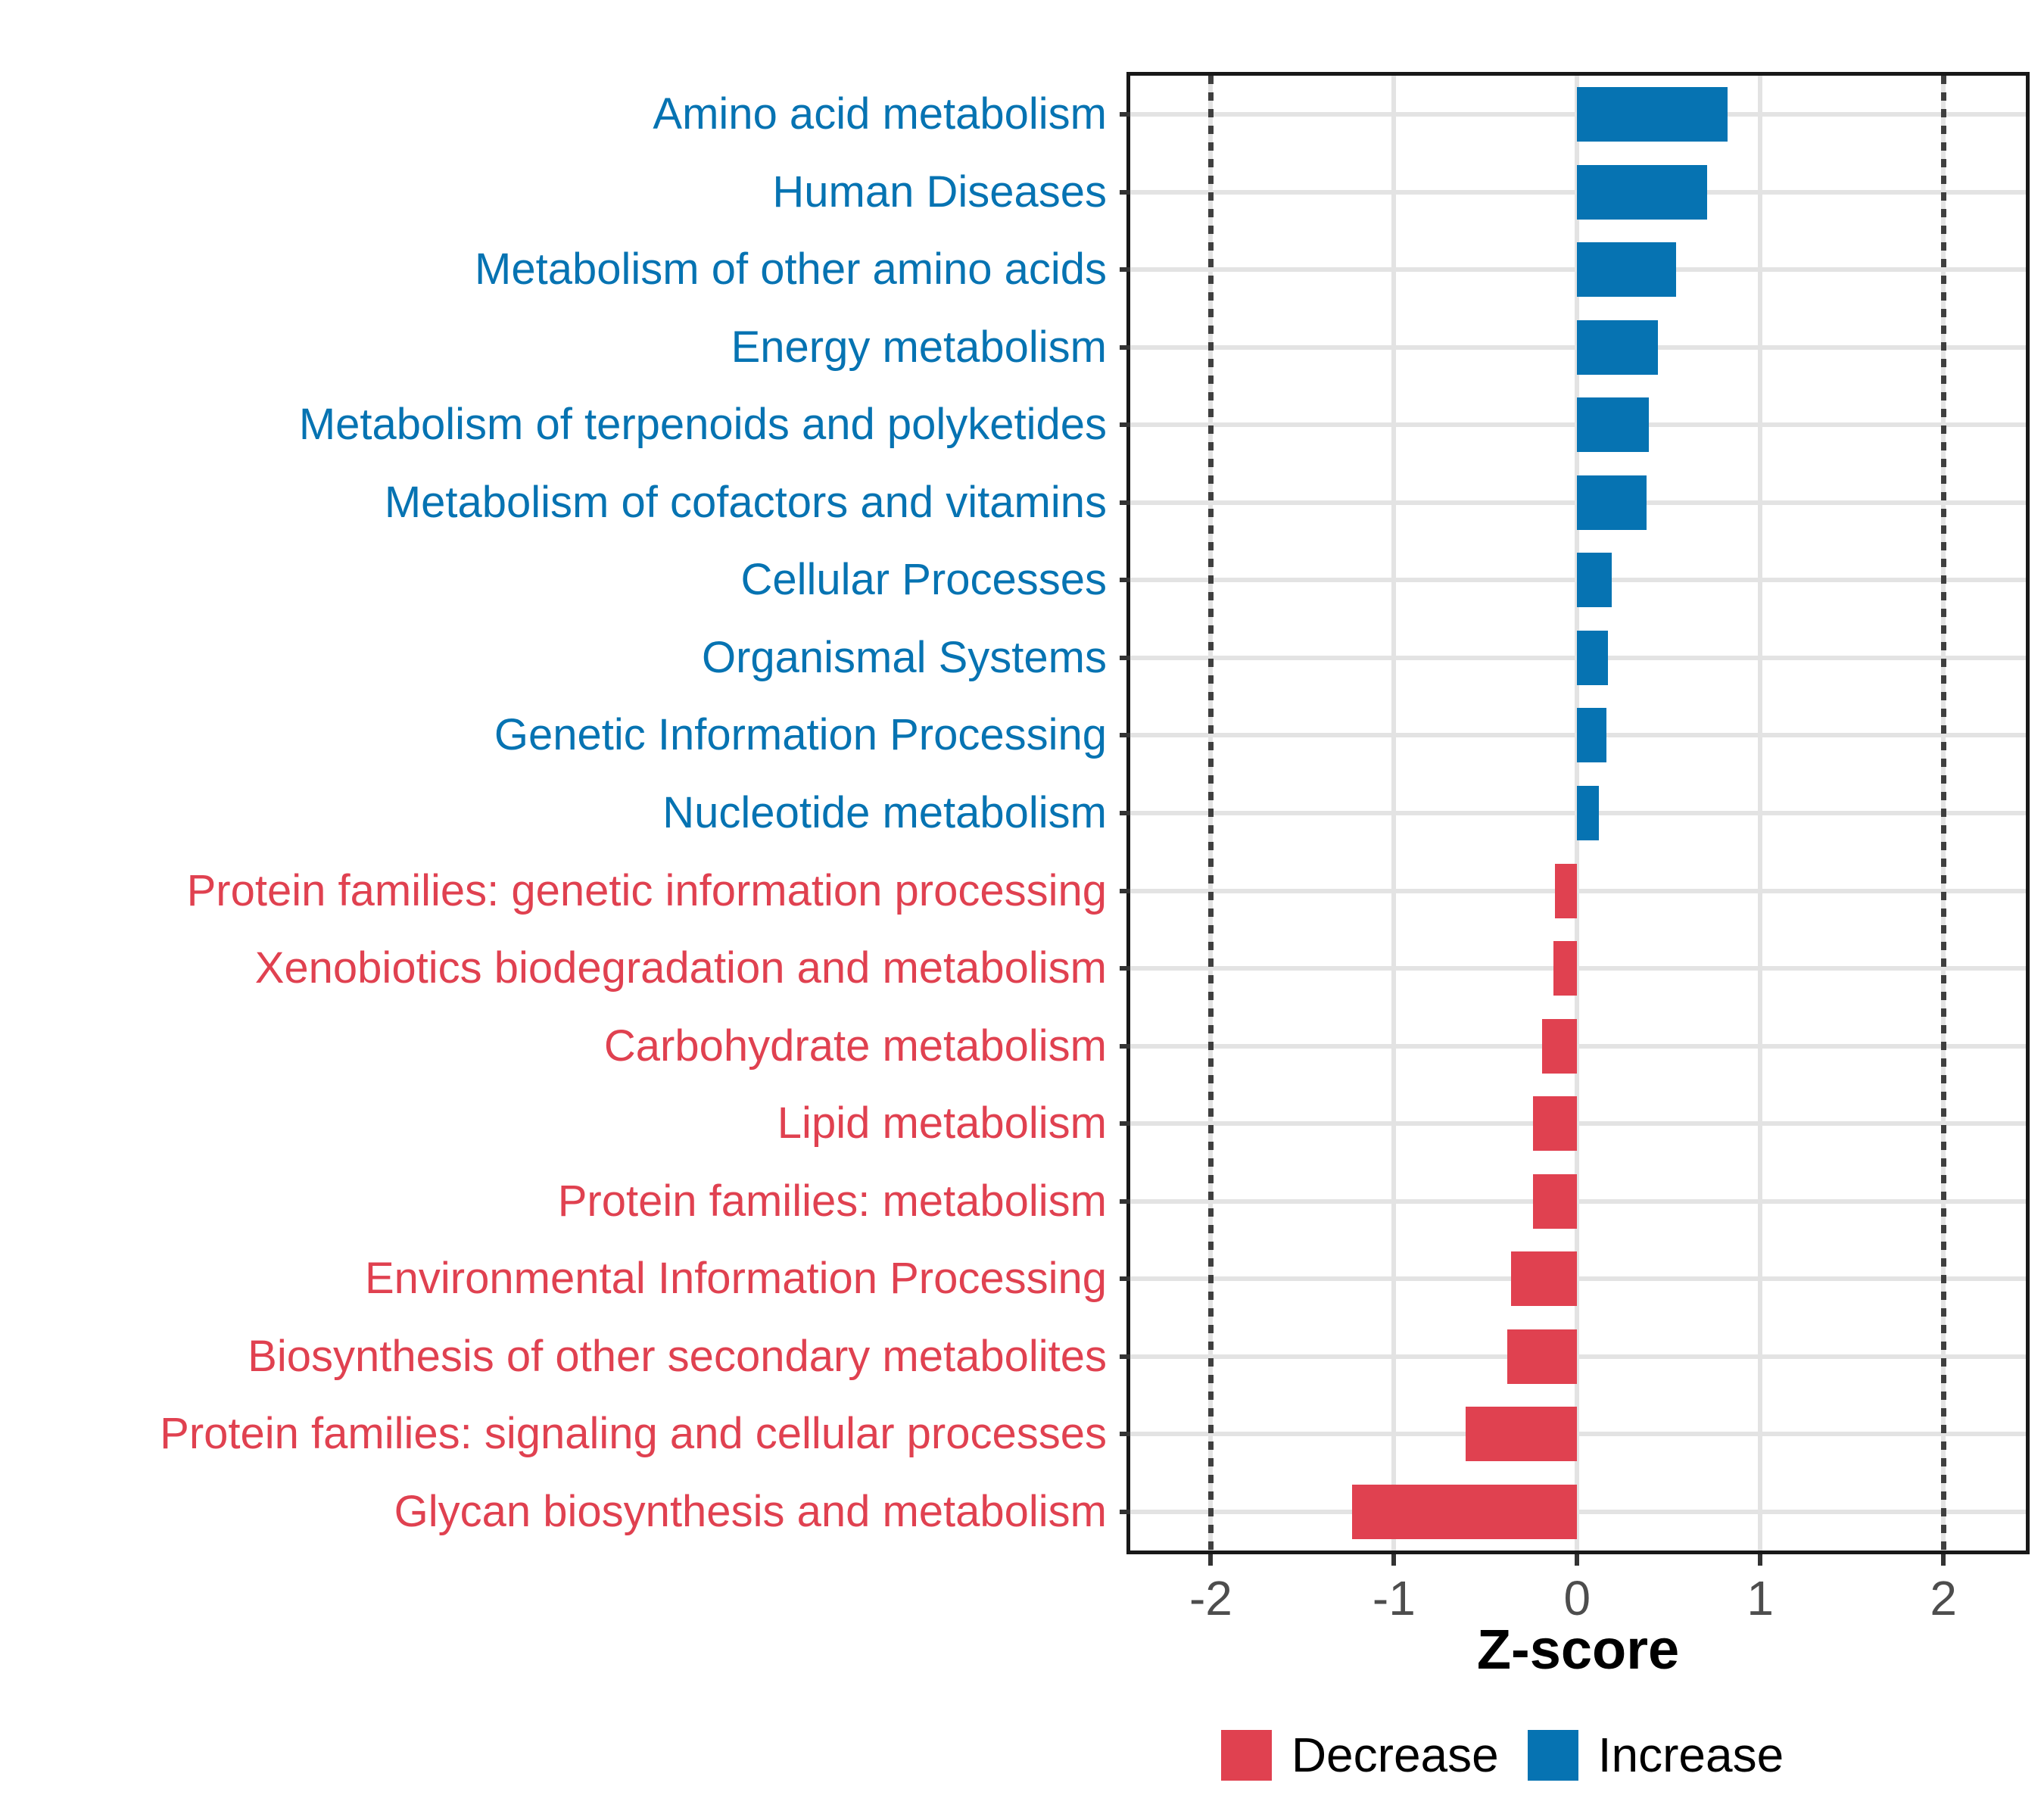 Image resolution: width=2044 pixels, height=1817 pixels. I want to click on legend-item-decrease: Decrease, so click(1359, 1754).